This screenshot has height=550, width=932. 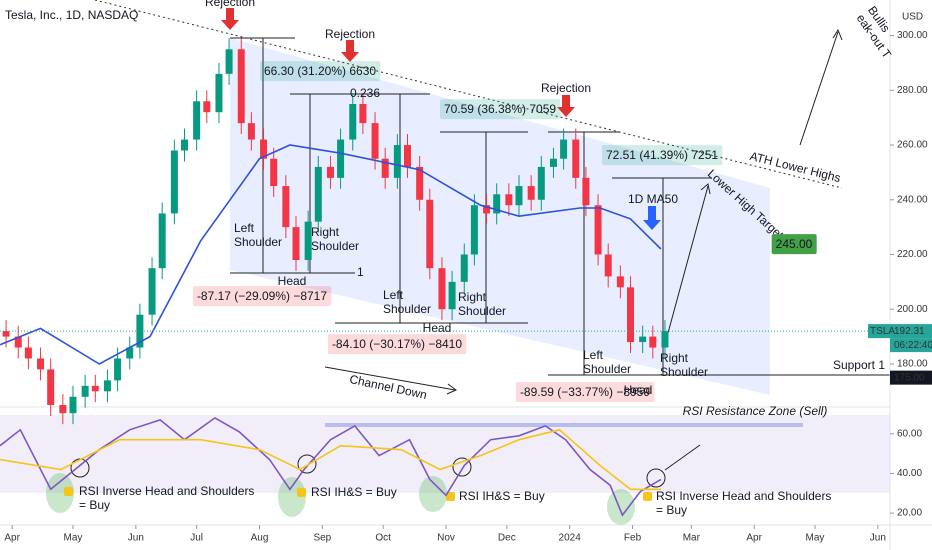 I want to click on annotation-line: 72.51 (41.39%) 7251, so click(x=662, y=155).